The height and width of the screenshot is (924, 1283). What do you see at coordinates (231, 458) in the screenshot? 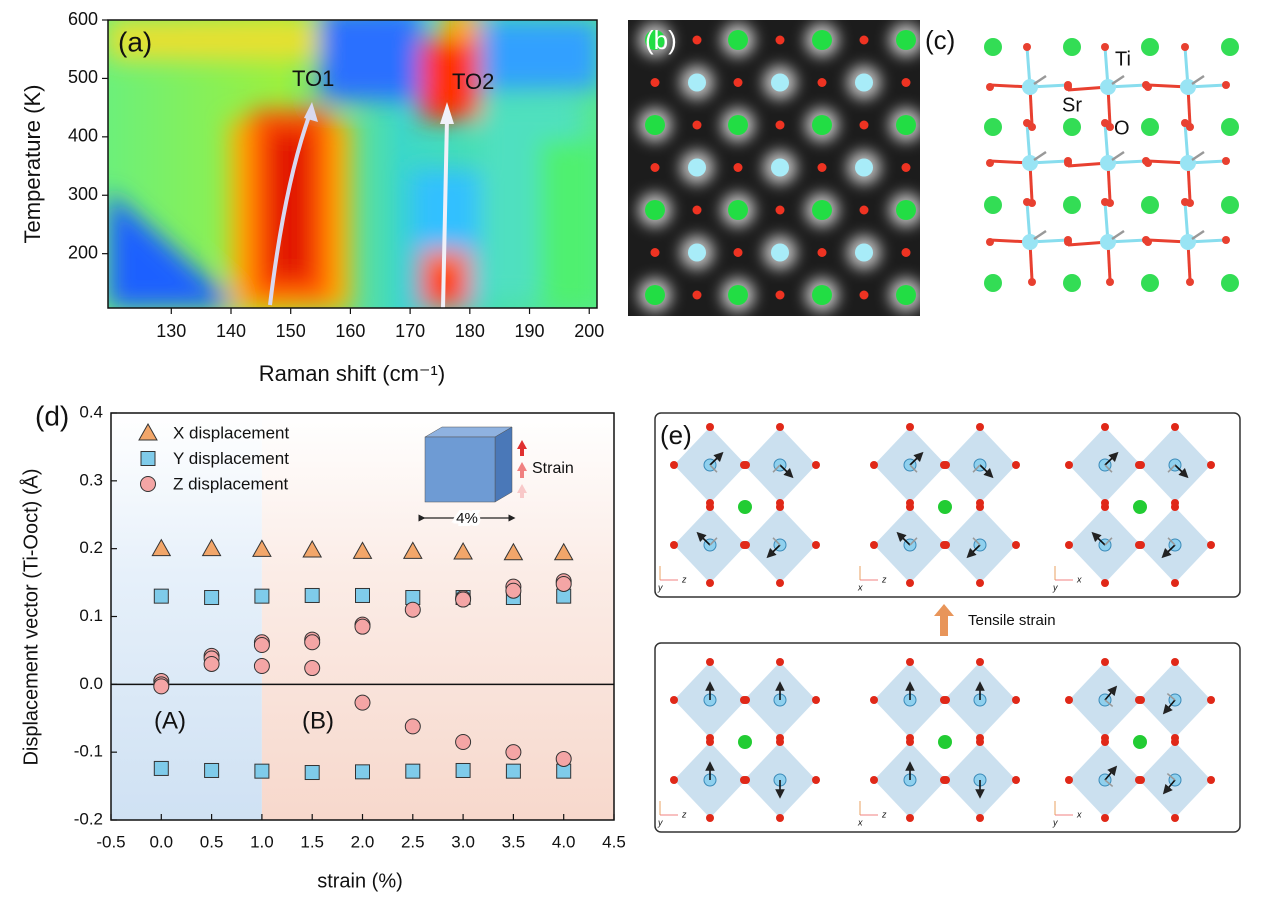
I see `legend-label: Y displacement` at bounding box center [231, 458].